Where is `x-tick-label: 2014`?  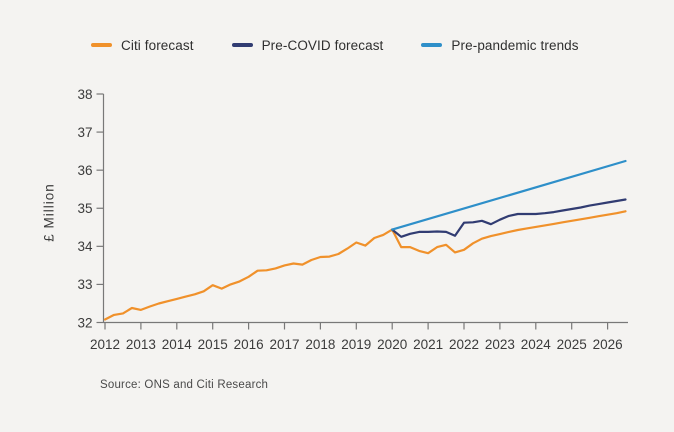
x-tick-label: 2014 is located at coordinates (177, 344).